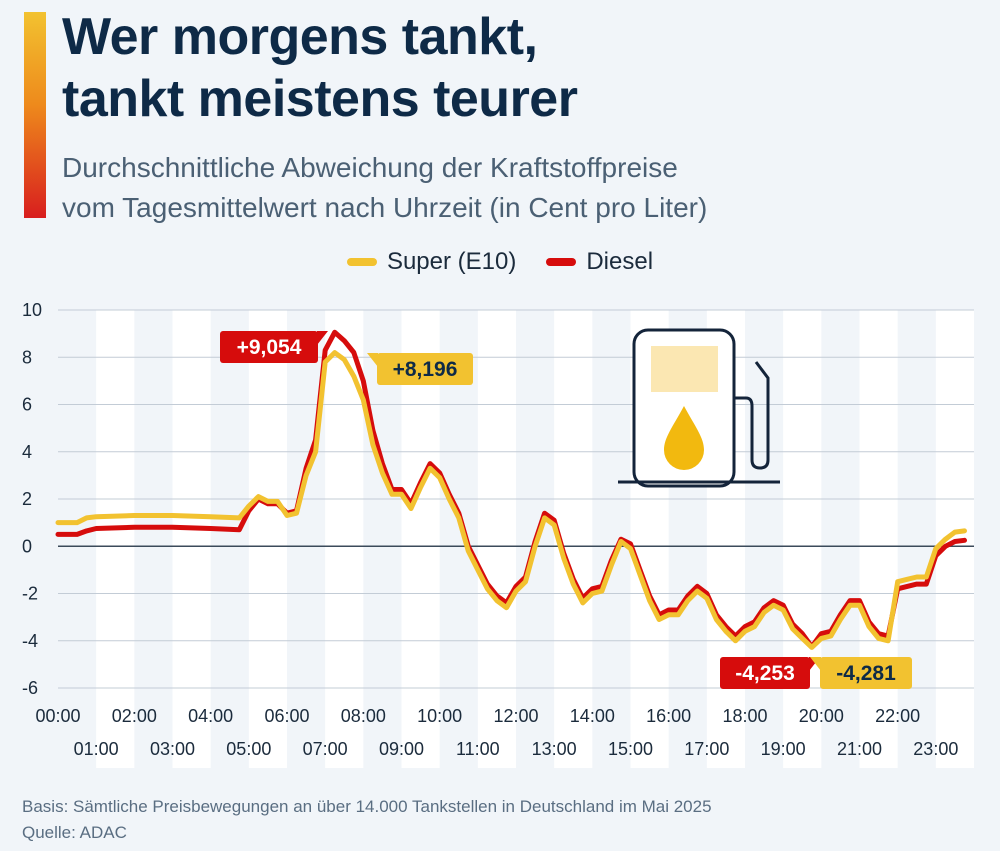  What do you see at coordinates (286, 716) in the screenshot?
I see `x-tick-label: 06:00` at bounding box center [286, 716].